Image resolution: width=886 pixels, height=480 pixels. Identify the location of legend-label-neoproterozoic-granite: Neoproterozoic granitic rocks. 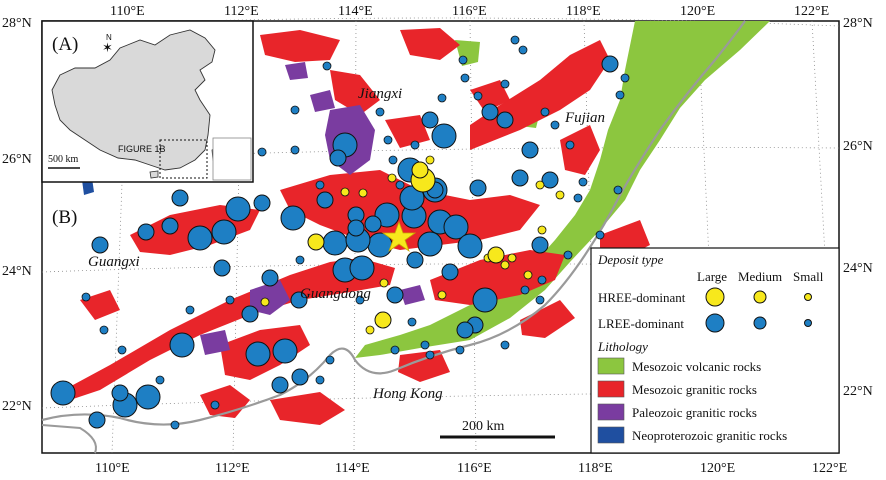
(709, 435).